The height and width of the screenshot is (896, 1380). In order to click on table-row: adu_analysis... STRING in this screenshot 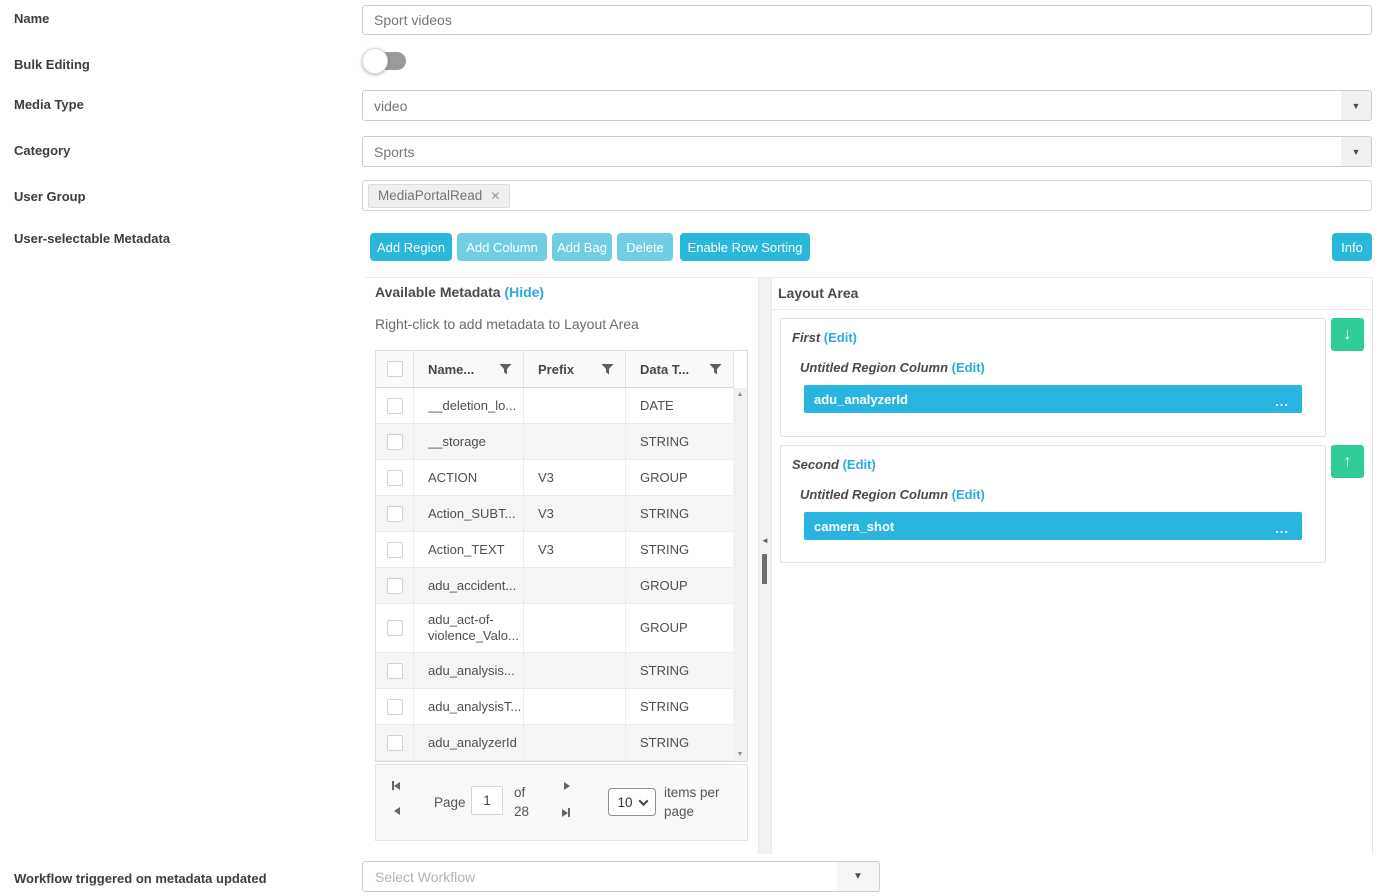, I will do `click(555, 671)`.